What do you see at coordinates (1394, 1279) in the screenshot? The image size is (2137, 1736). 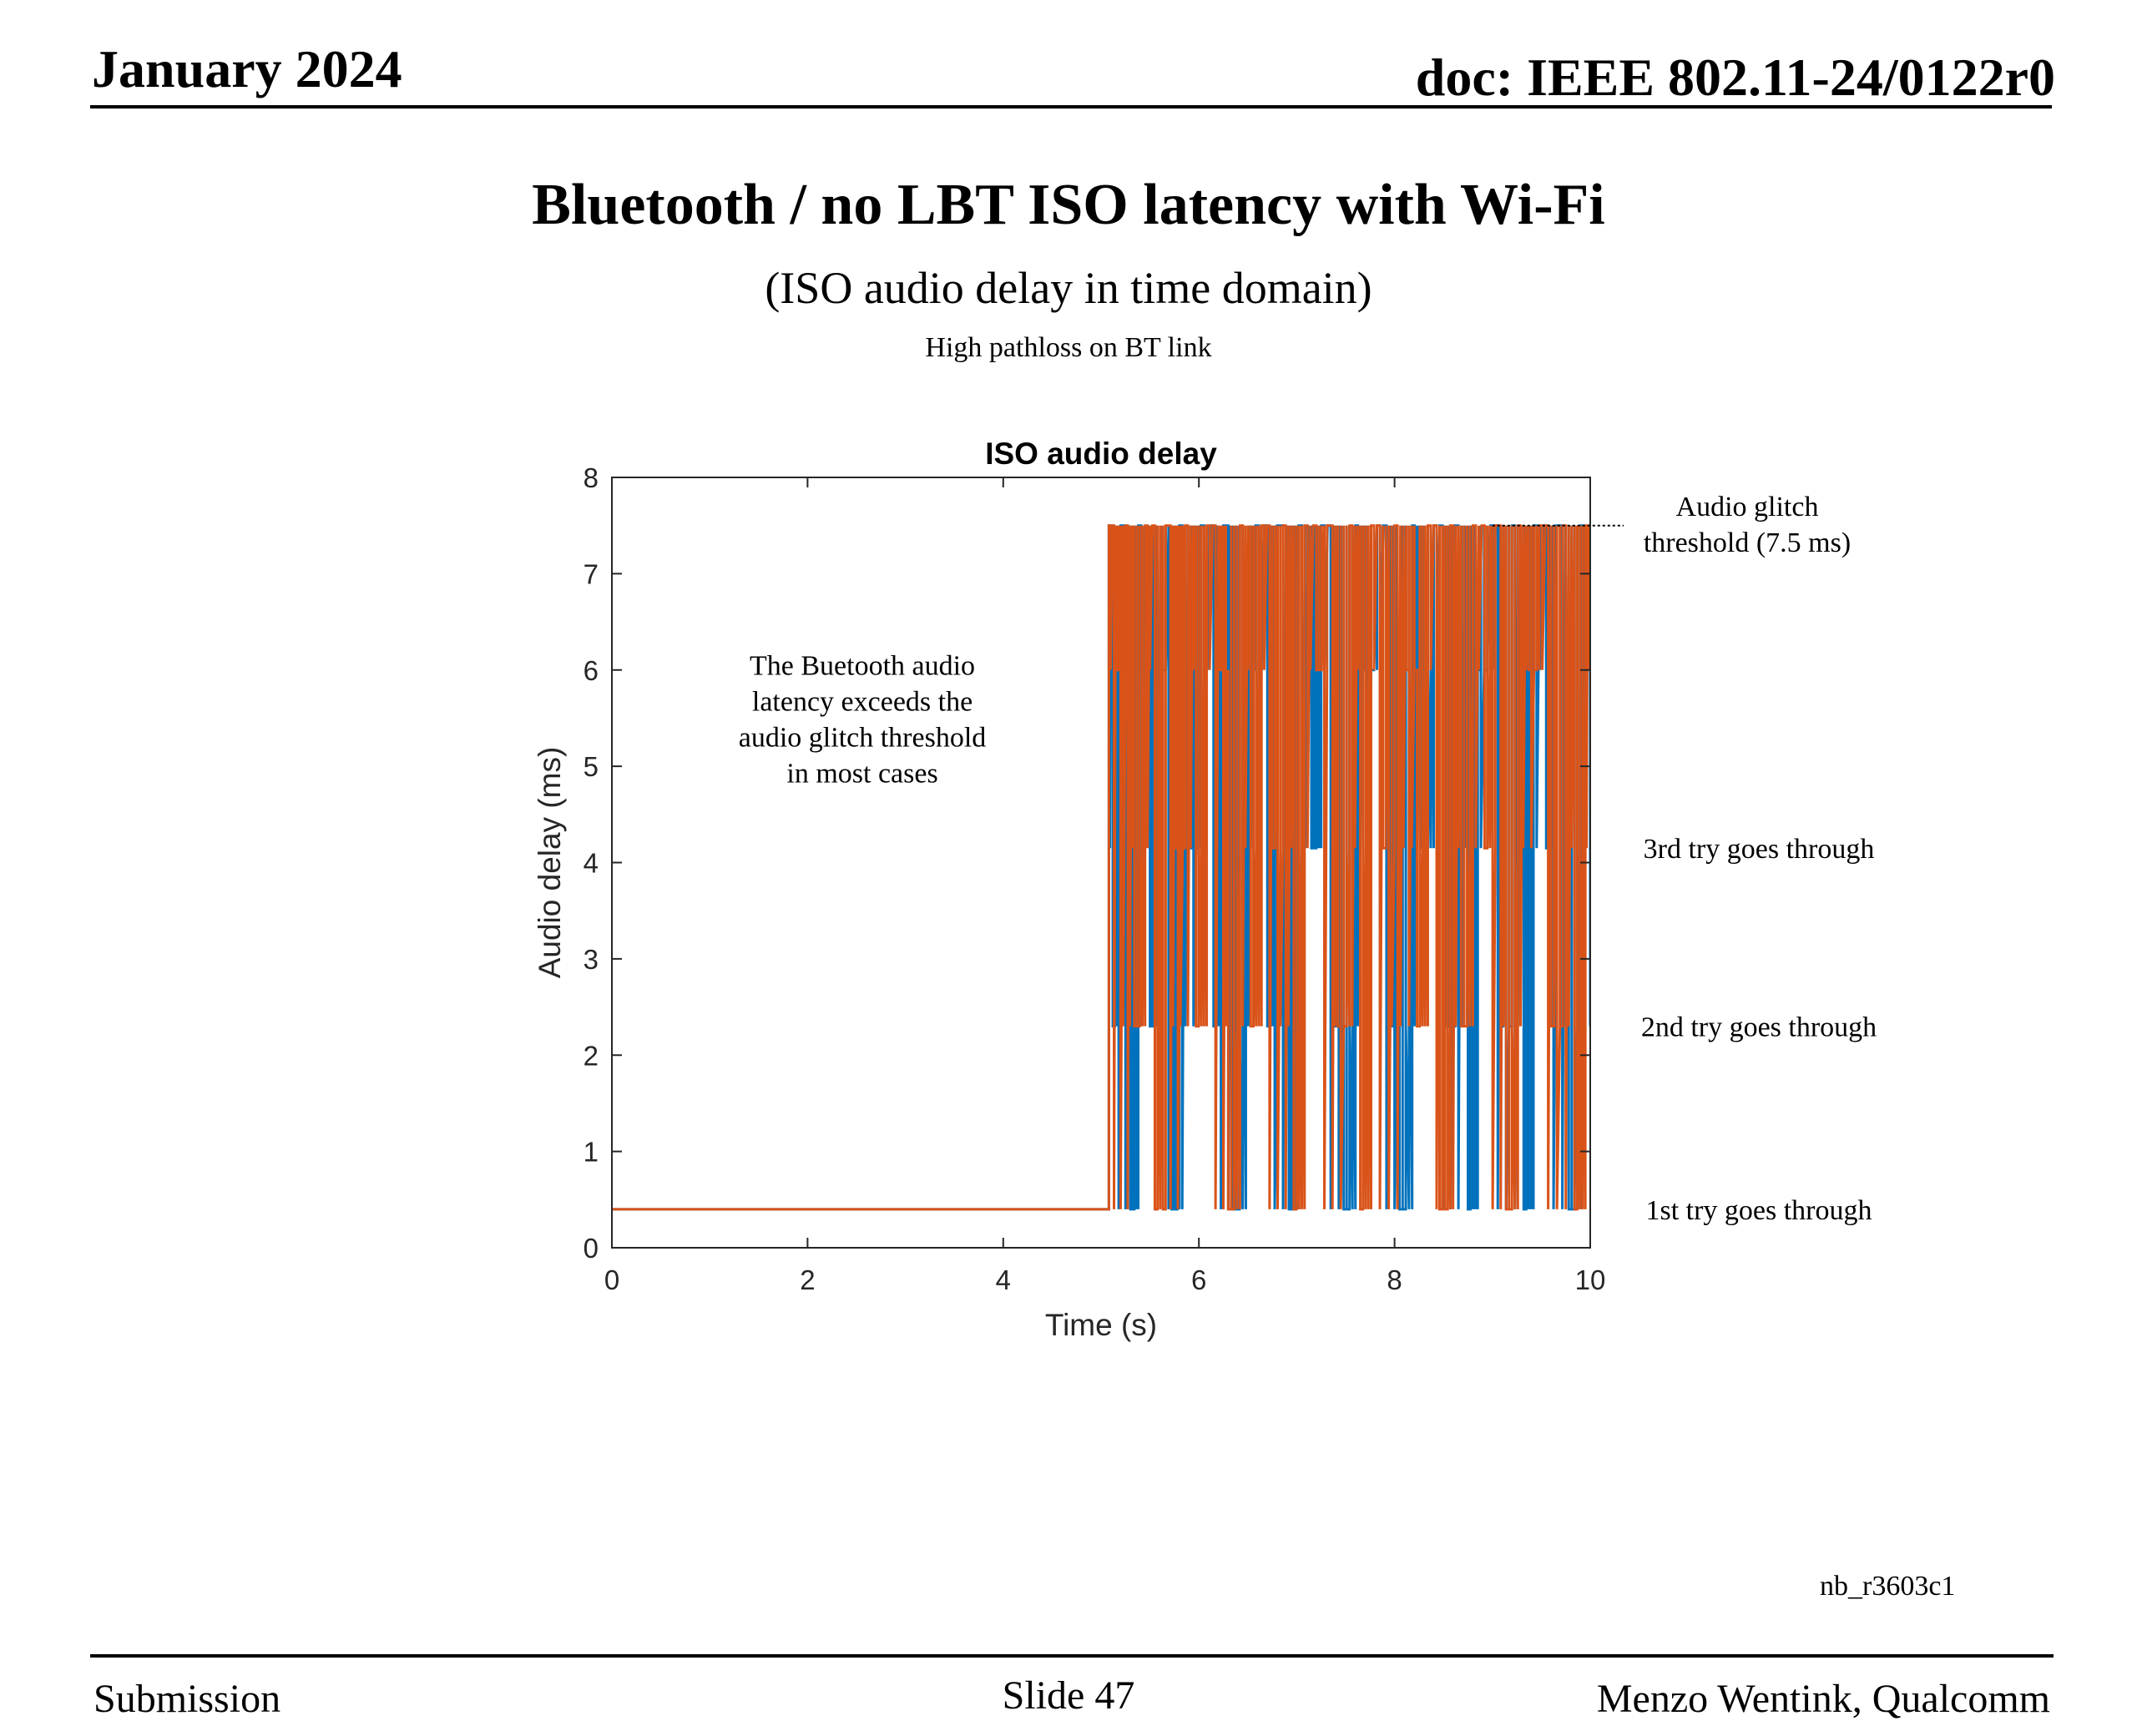 I see `x-tick-label: 8` at bounding box center [1394, 1279].